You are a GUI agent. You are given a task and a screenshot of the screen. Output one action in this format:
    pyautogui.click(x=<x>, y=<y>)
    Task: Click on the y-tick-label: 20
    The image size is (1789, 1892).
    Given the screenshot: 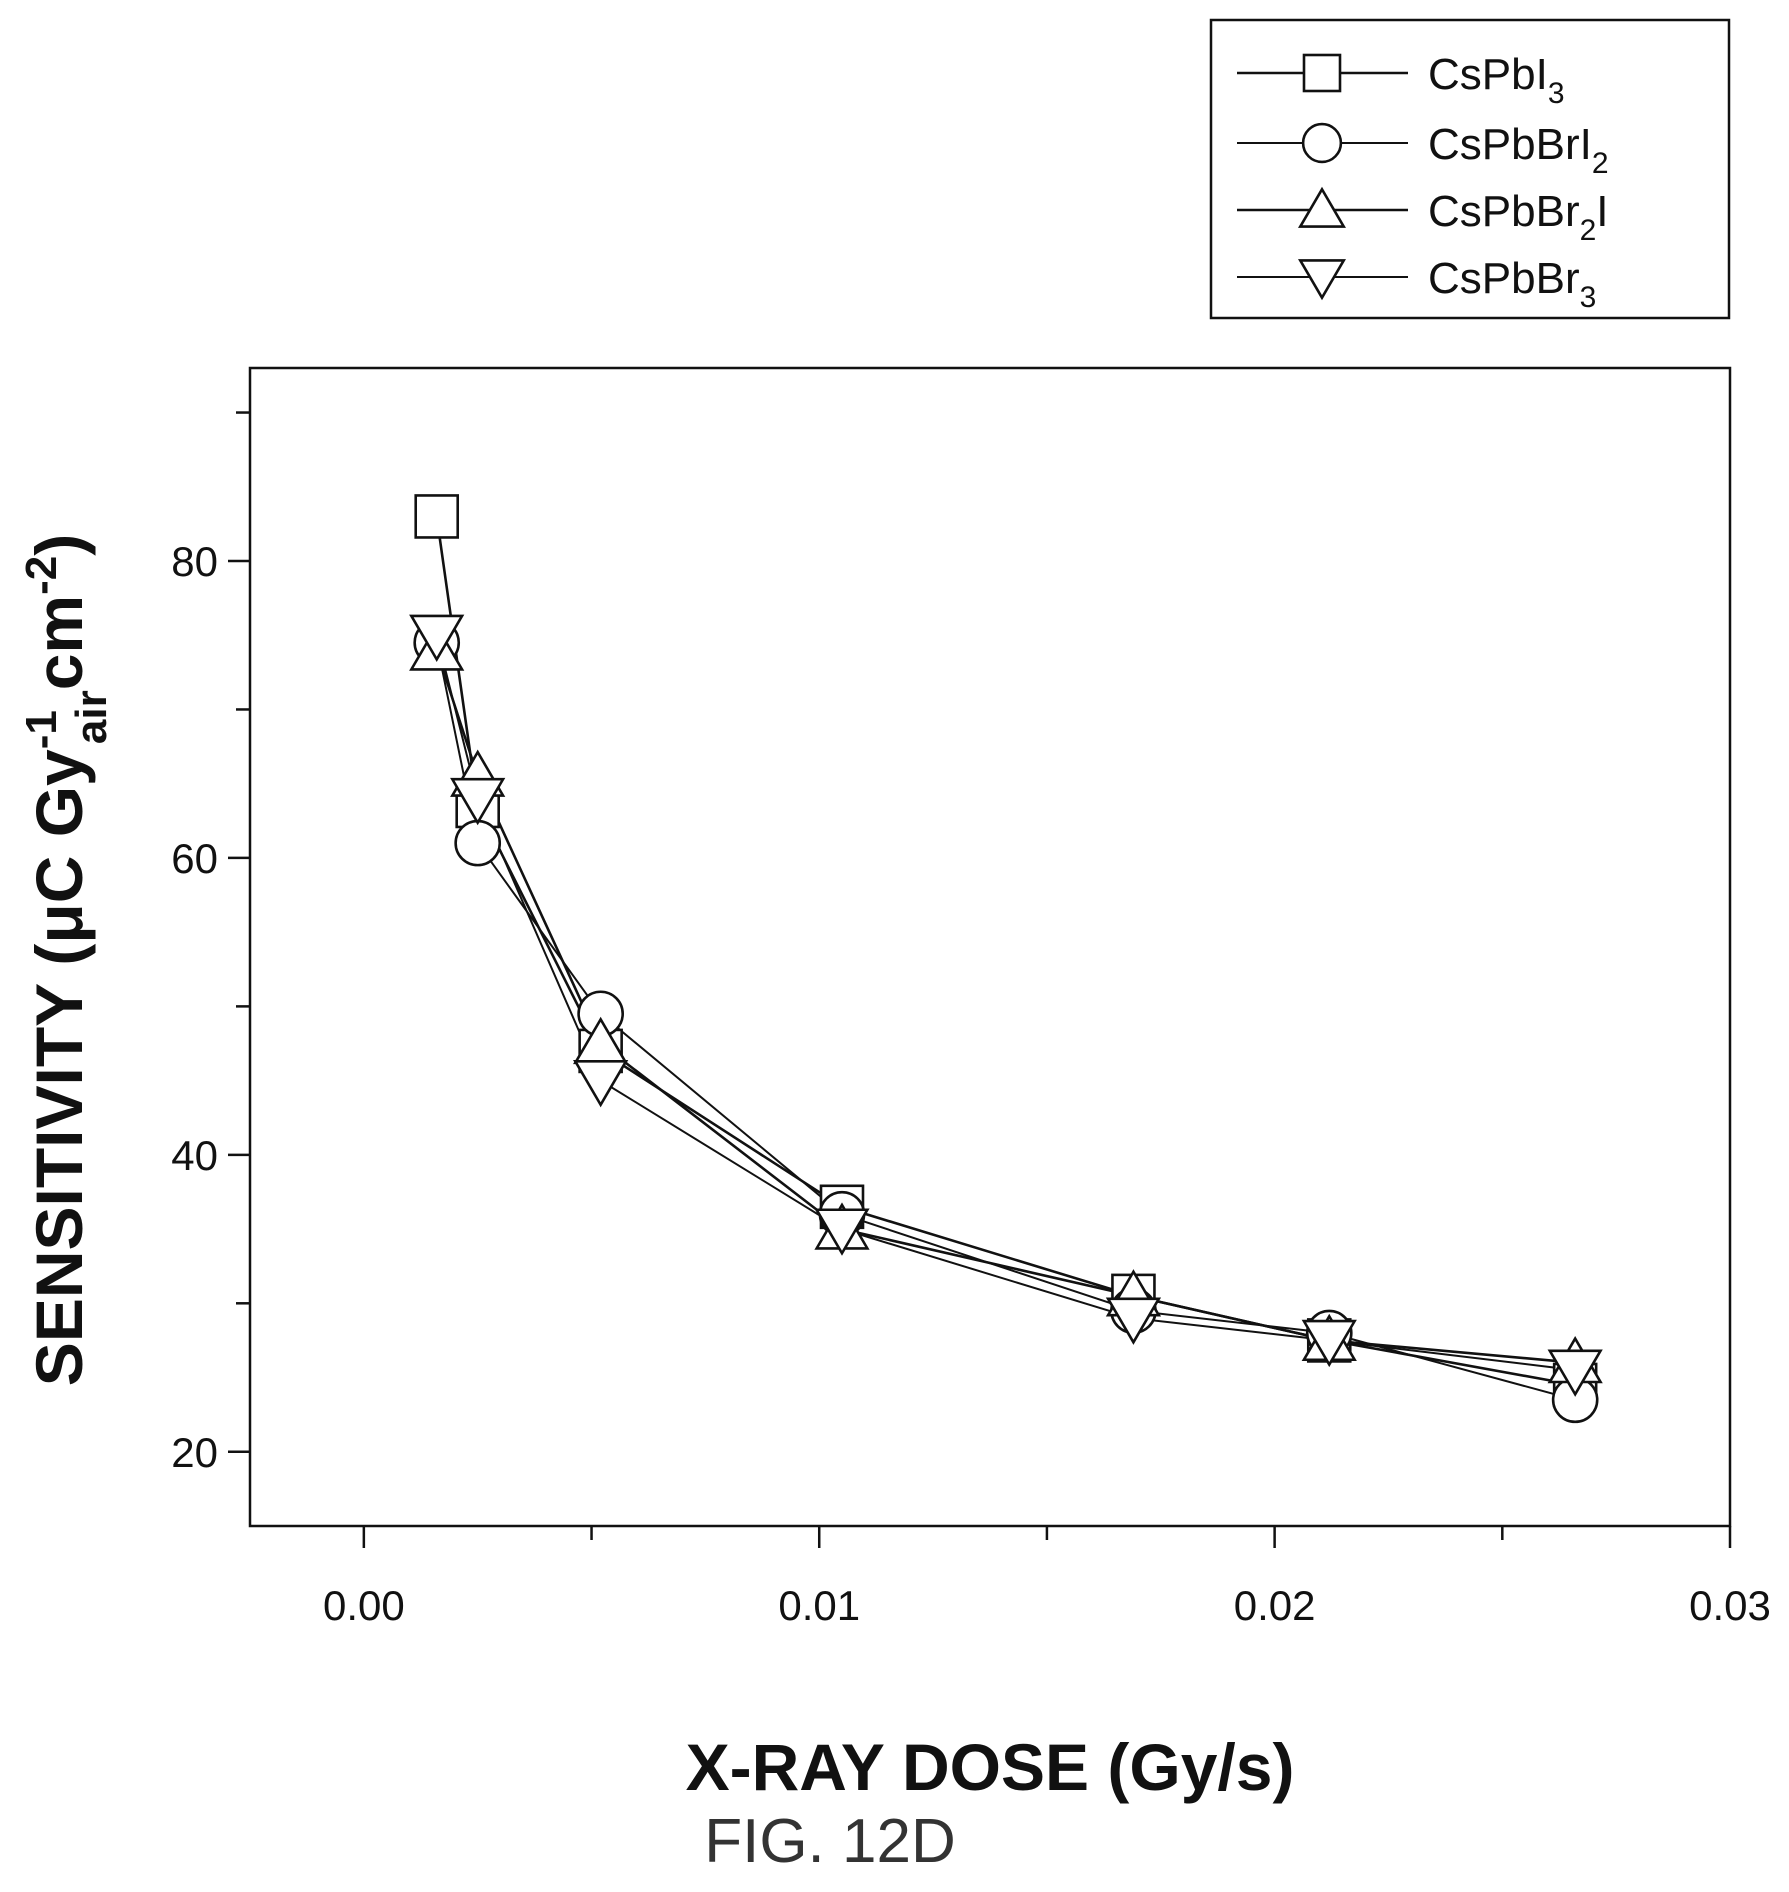 What is the action you would take?
    pyautogui.click(x=194, y=1452)
    